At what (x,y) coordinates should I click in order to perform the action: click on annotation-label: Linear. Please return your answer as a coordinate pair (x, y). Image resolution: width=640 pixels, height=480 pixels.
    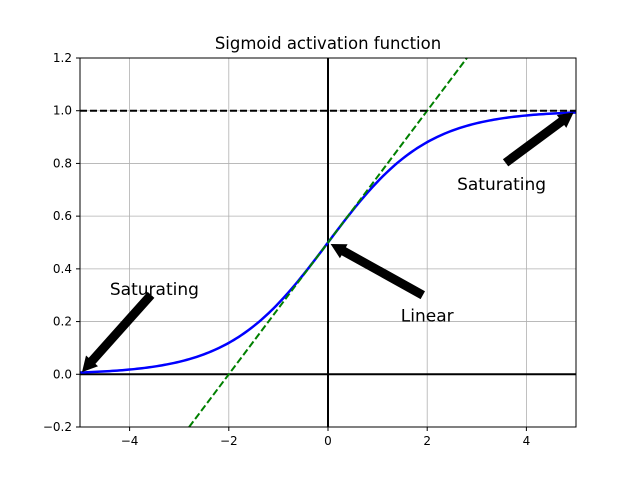
    Looking at the image, I should click on (427, 317).